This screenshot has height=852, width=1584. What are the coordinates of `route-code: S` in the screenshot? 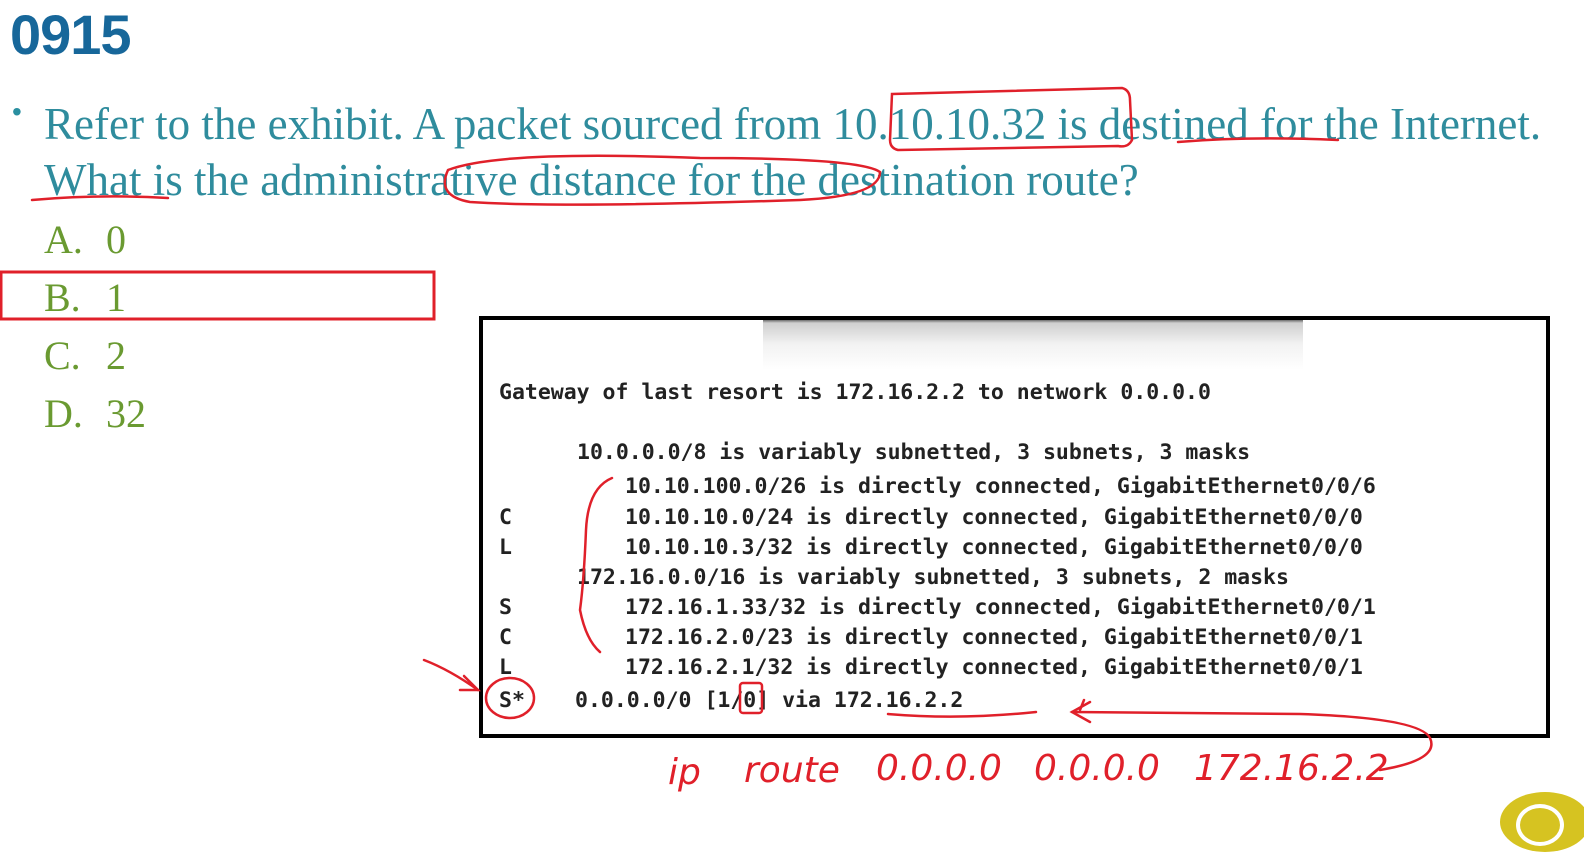 It's located at (505, 607).